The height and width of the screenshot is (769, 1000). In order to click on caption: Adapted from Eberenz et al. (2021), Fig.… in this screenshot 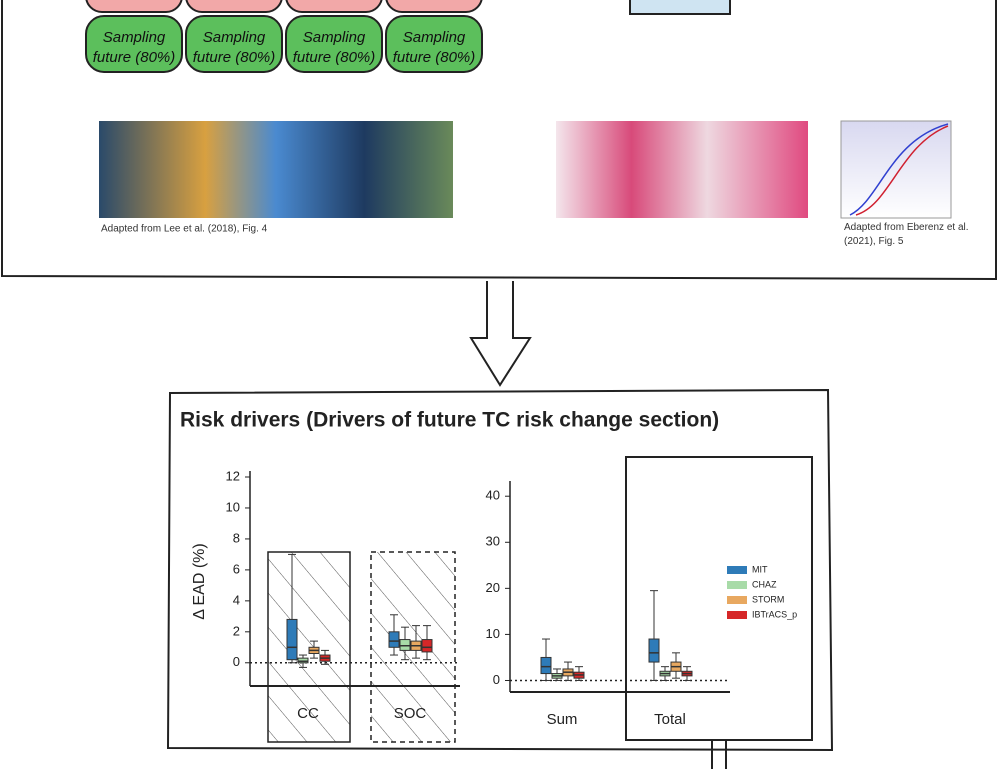, I will do `click(906, 234)`.